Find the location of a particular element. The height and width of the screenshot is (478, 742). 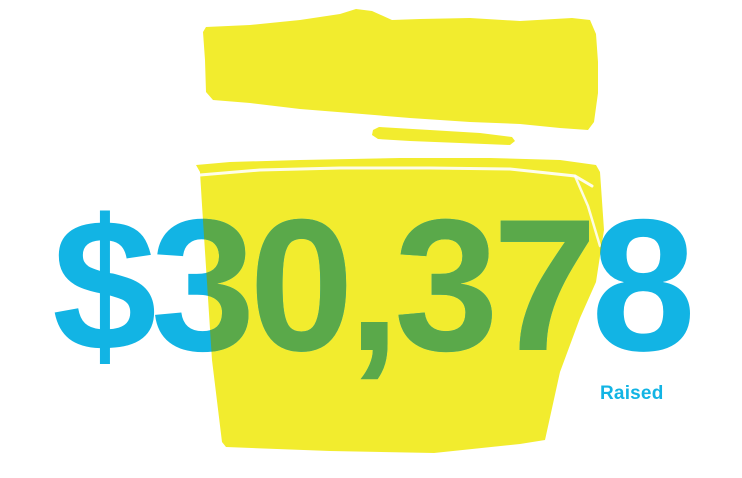

box-lid is located at coordinates (400, 69).